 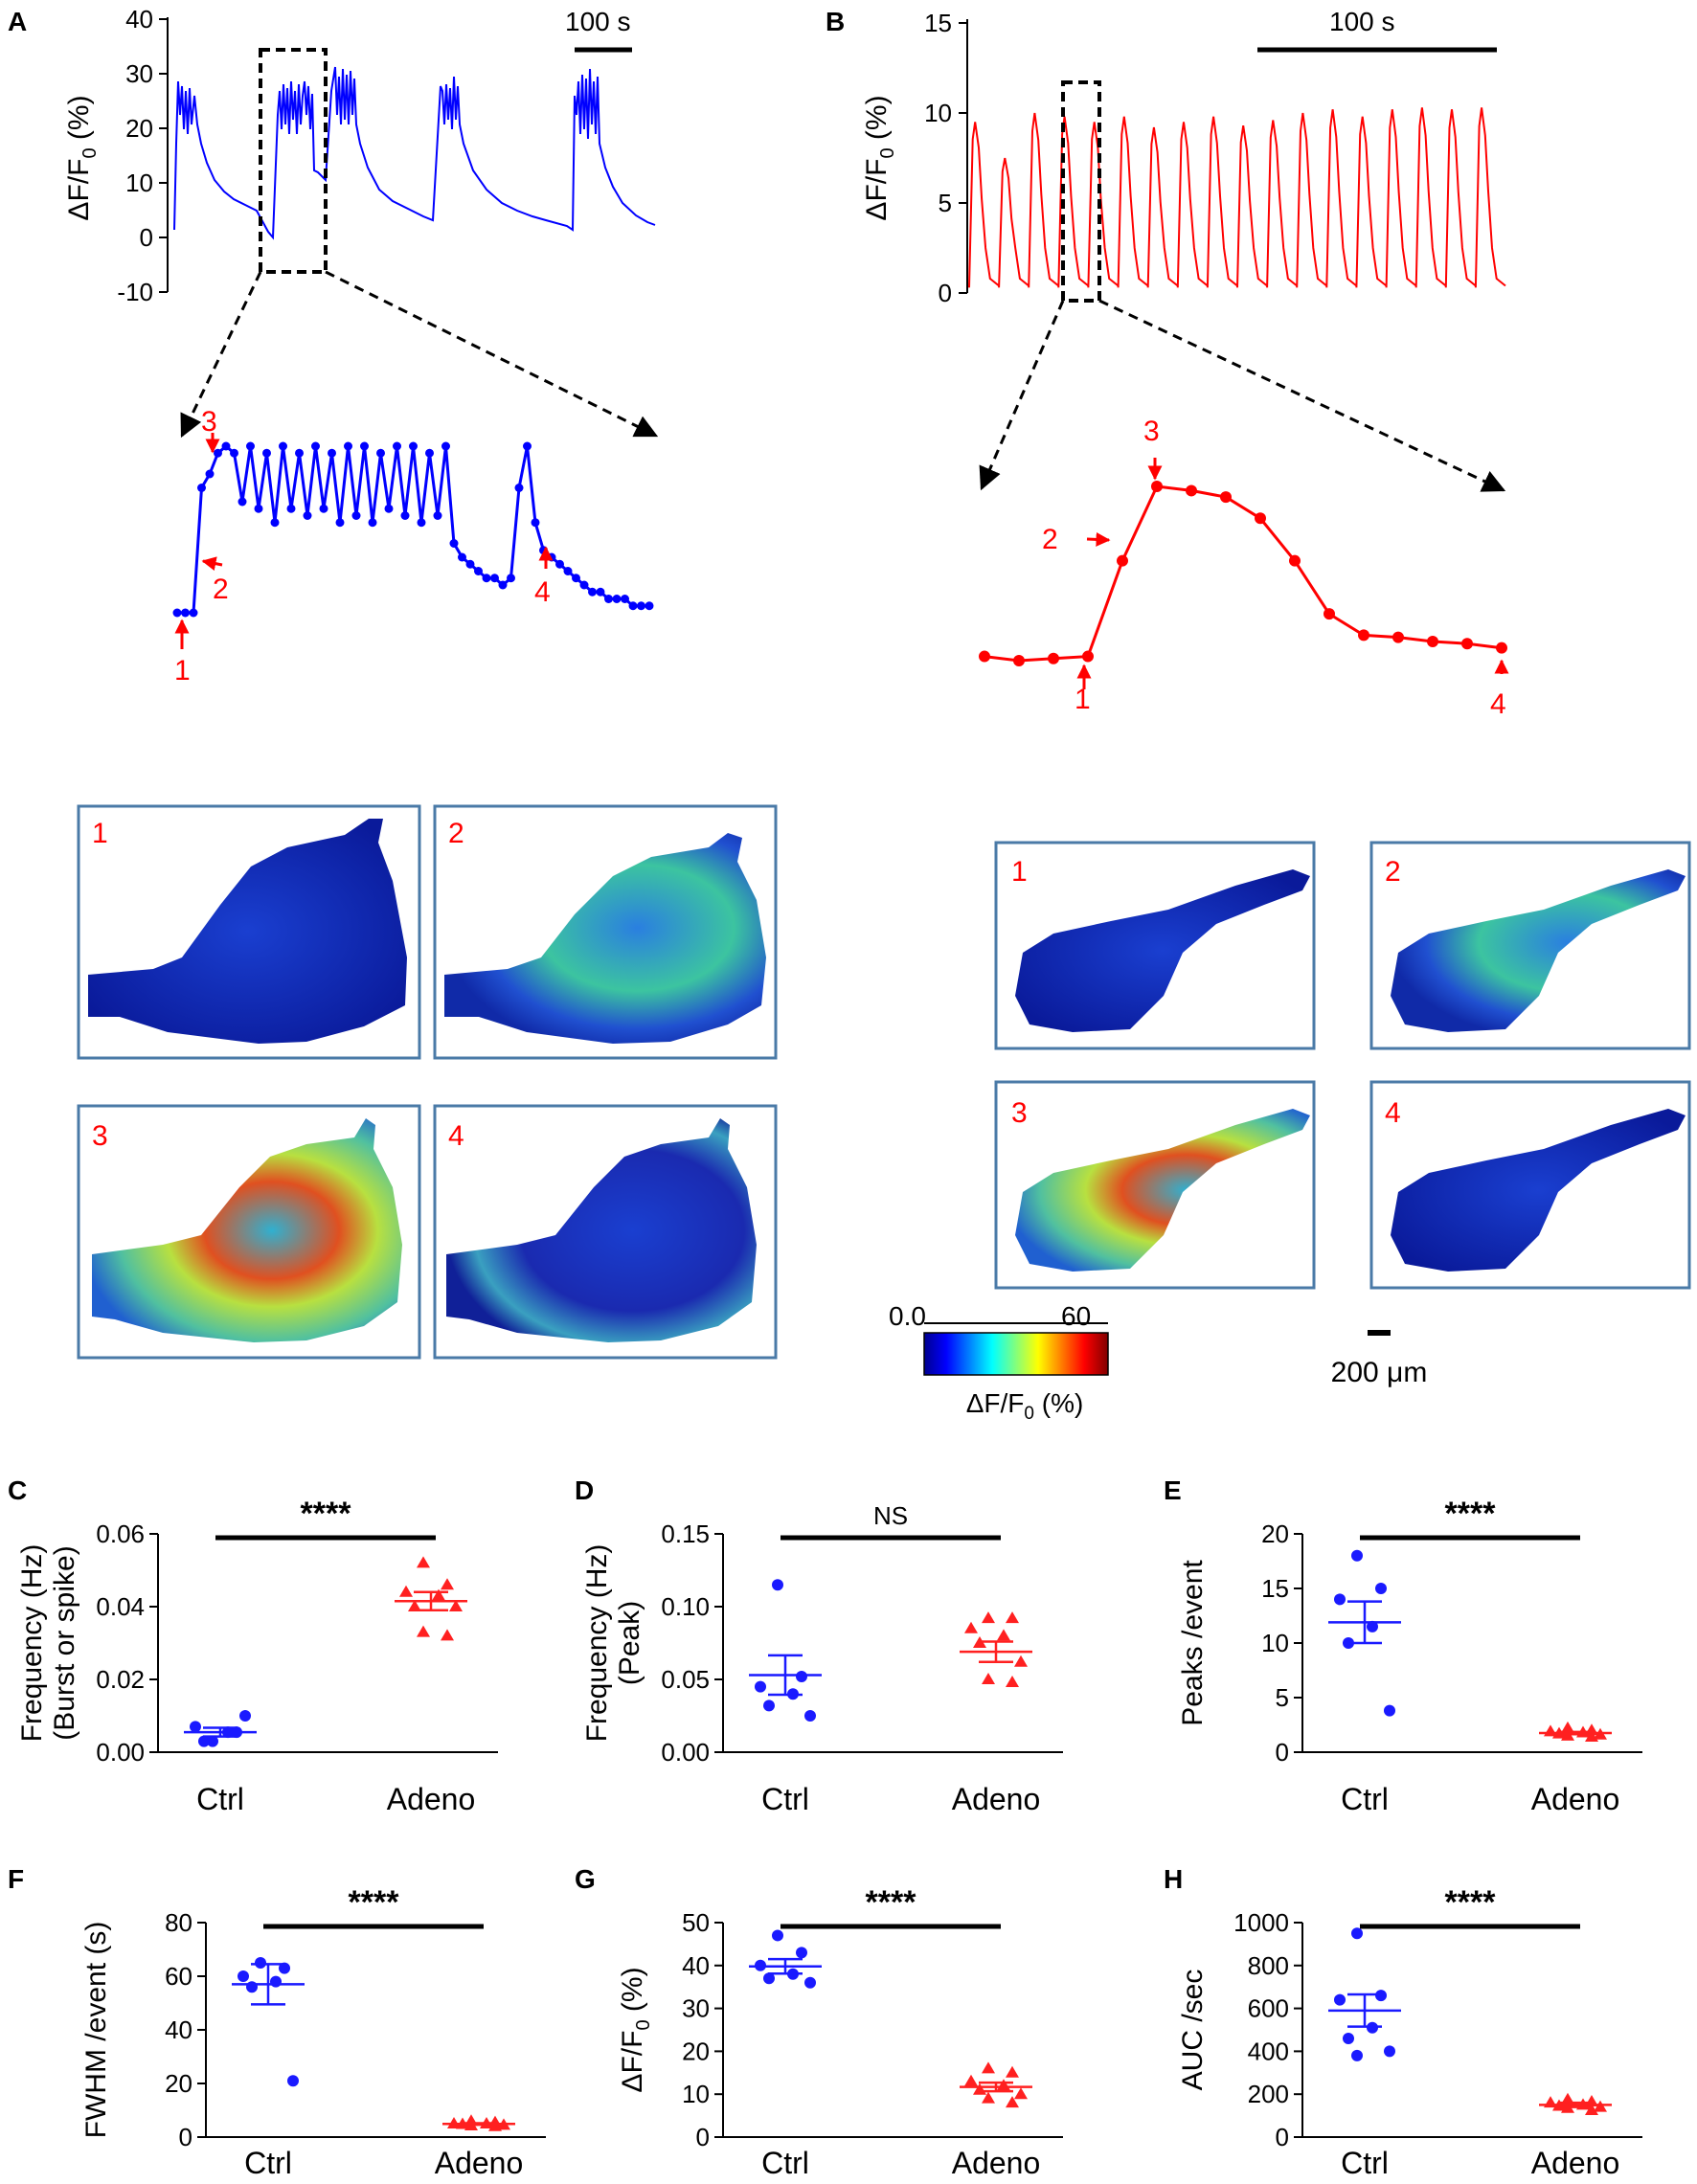 What do you see at coordinates (785, 1799) in the screenshot?
I see `panel-d-category-label: Ctrl` at bounding box center [785, 1799].